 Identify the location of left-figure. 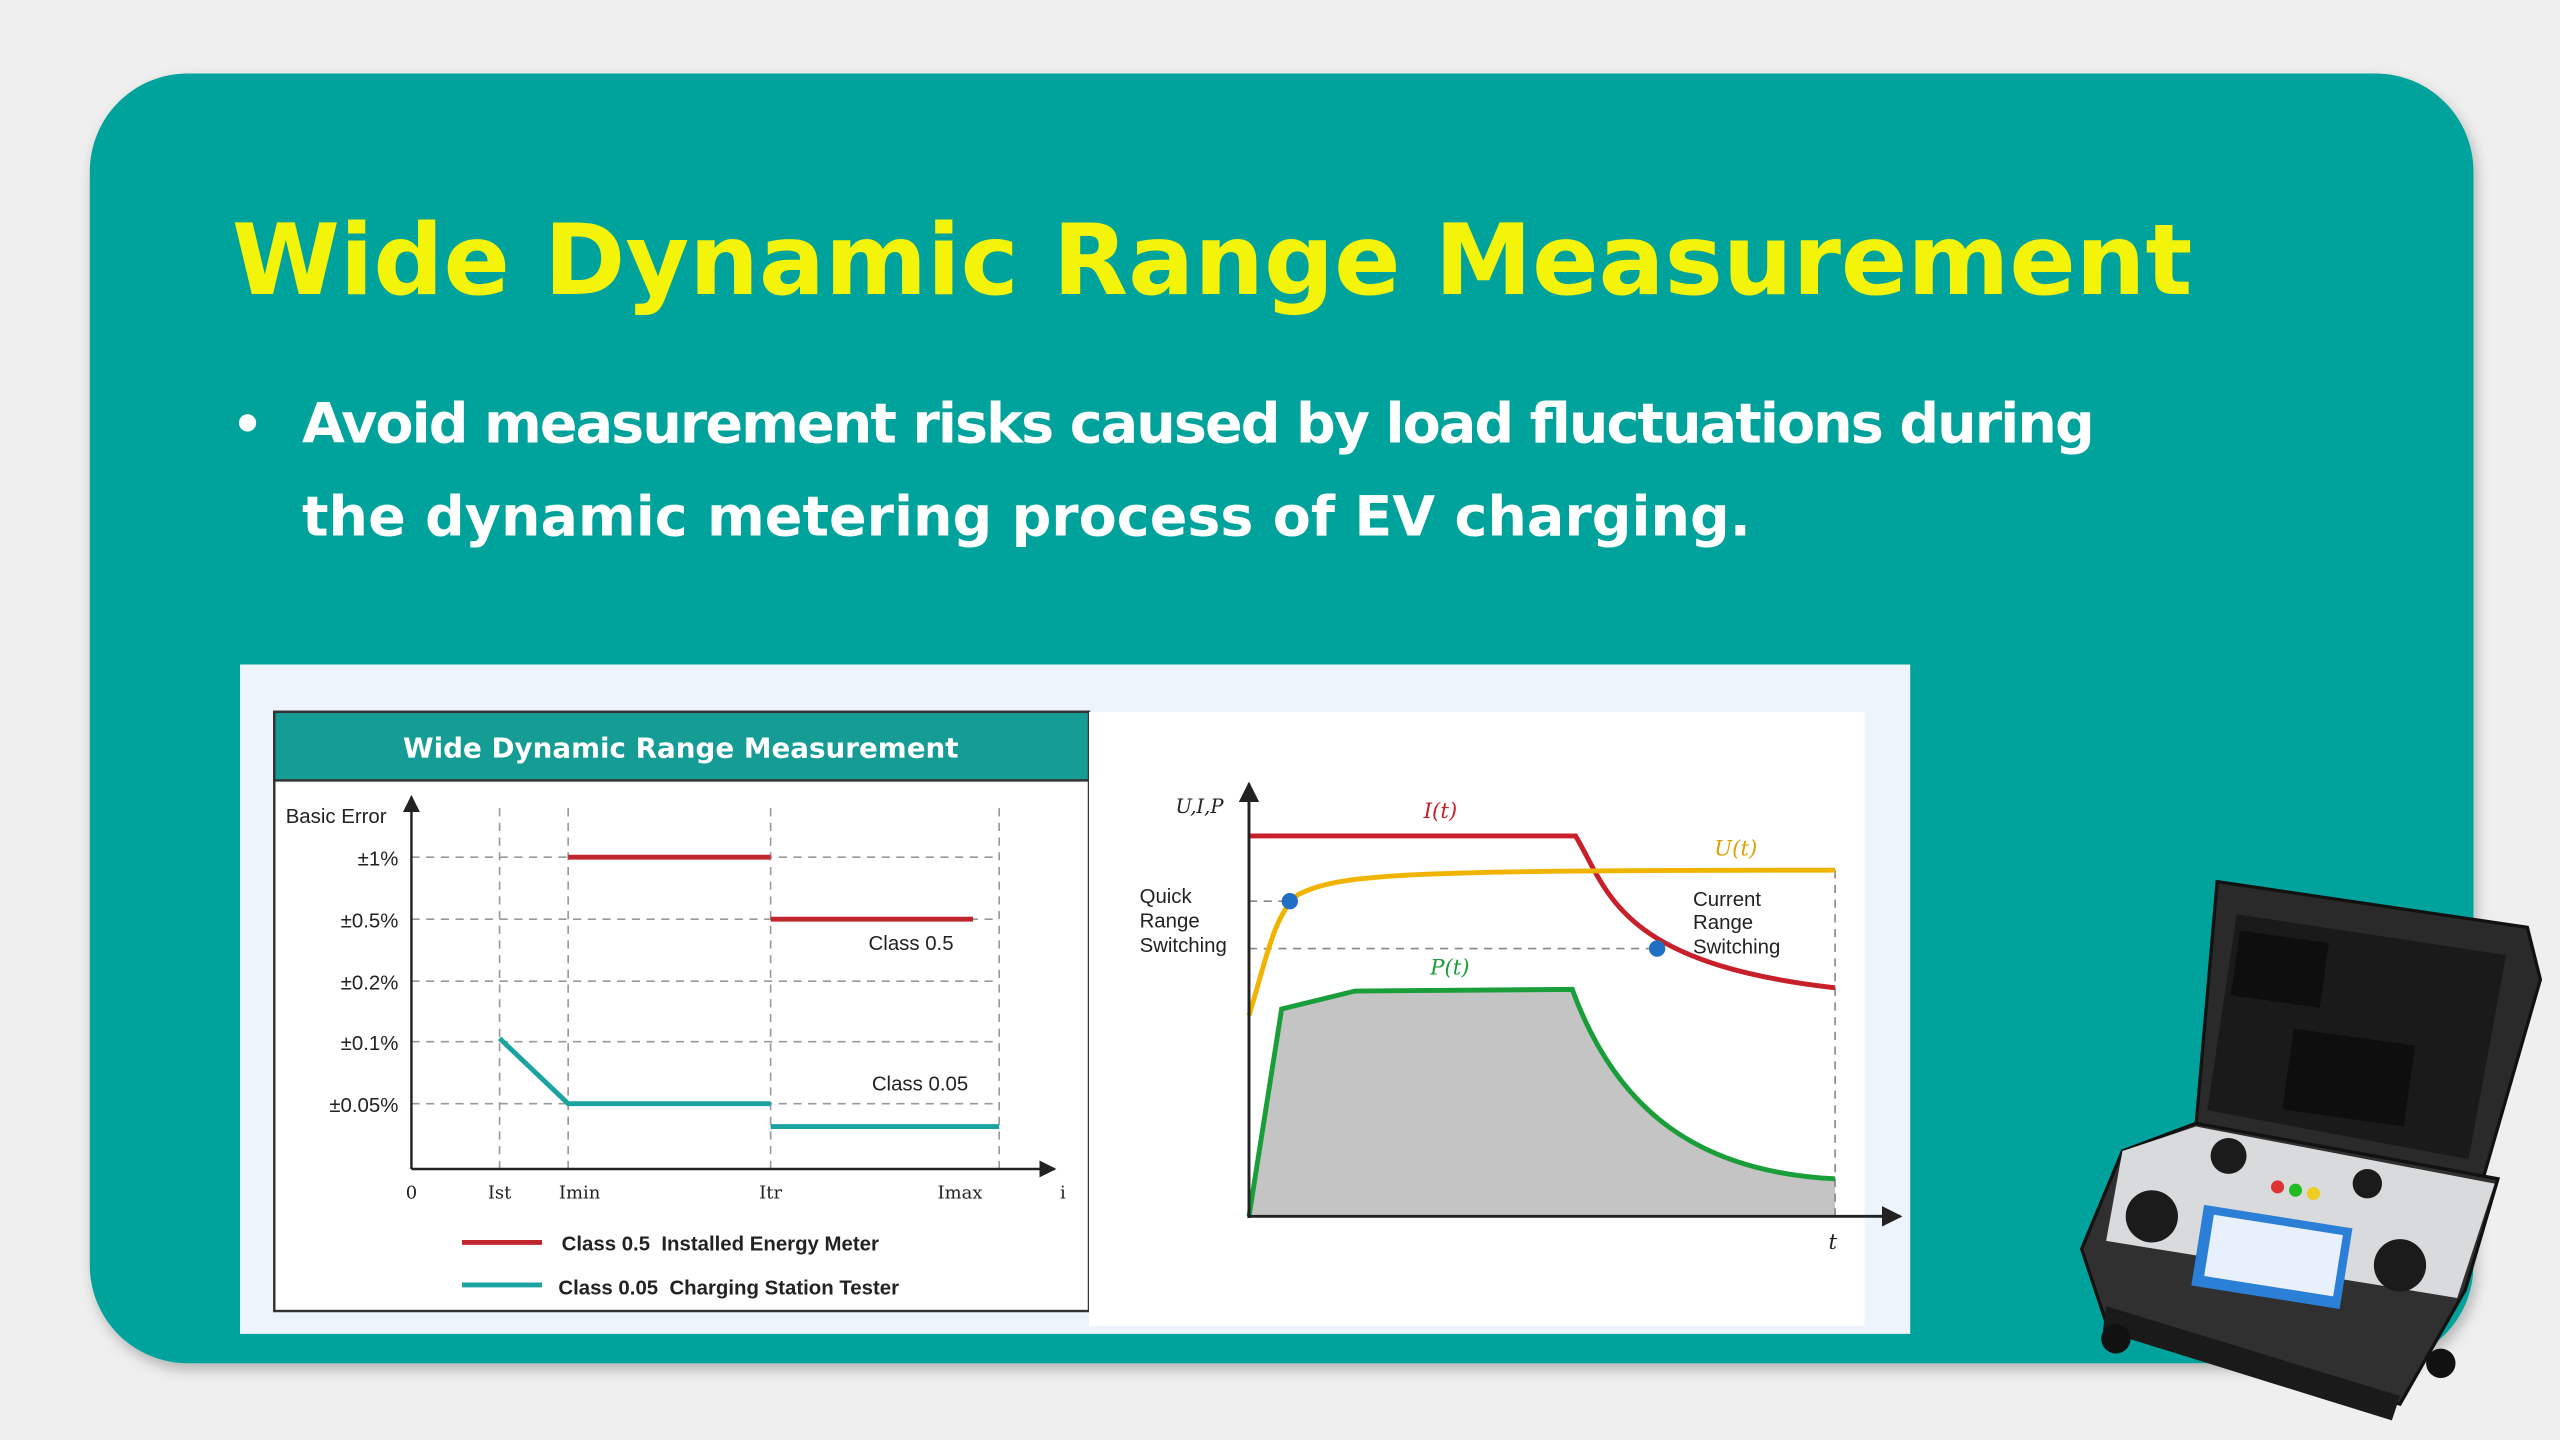
(682, 1011).